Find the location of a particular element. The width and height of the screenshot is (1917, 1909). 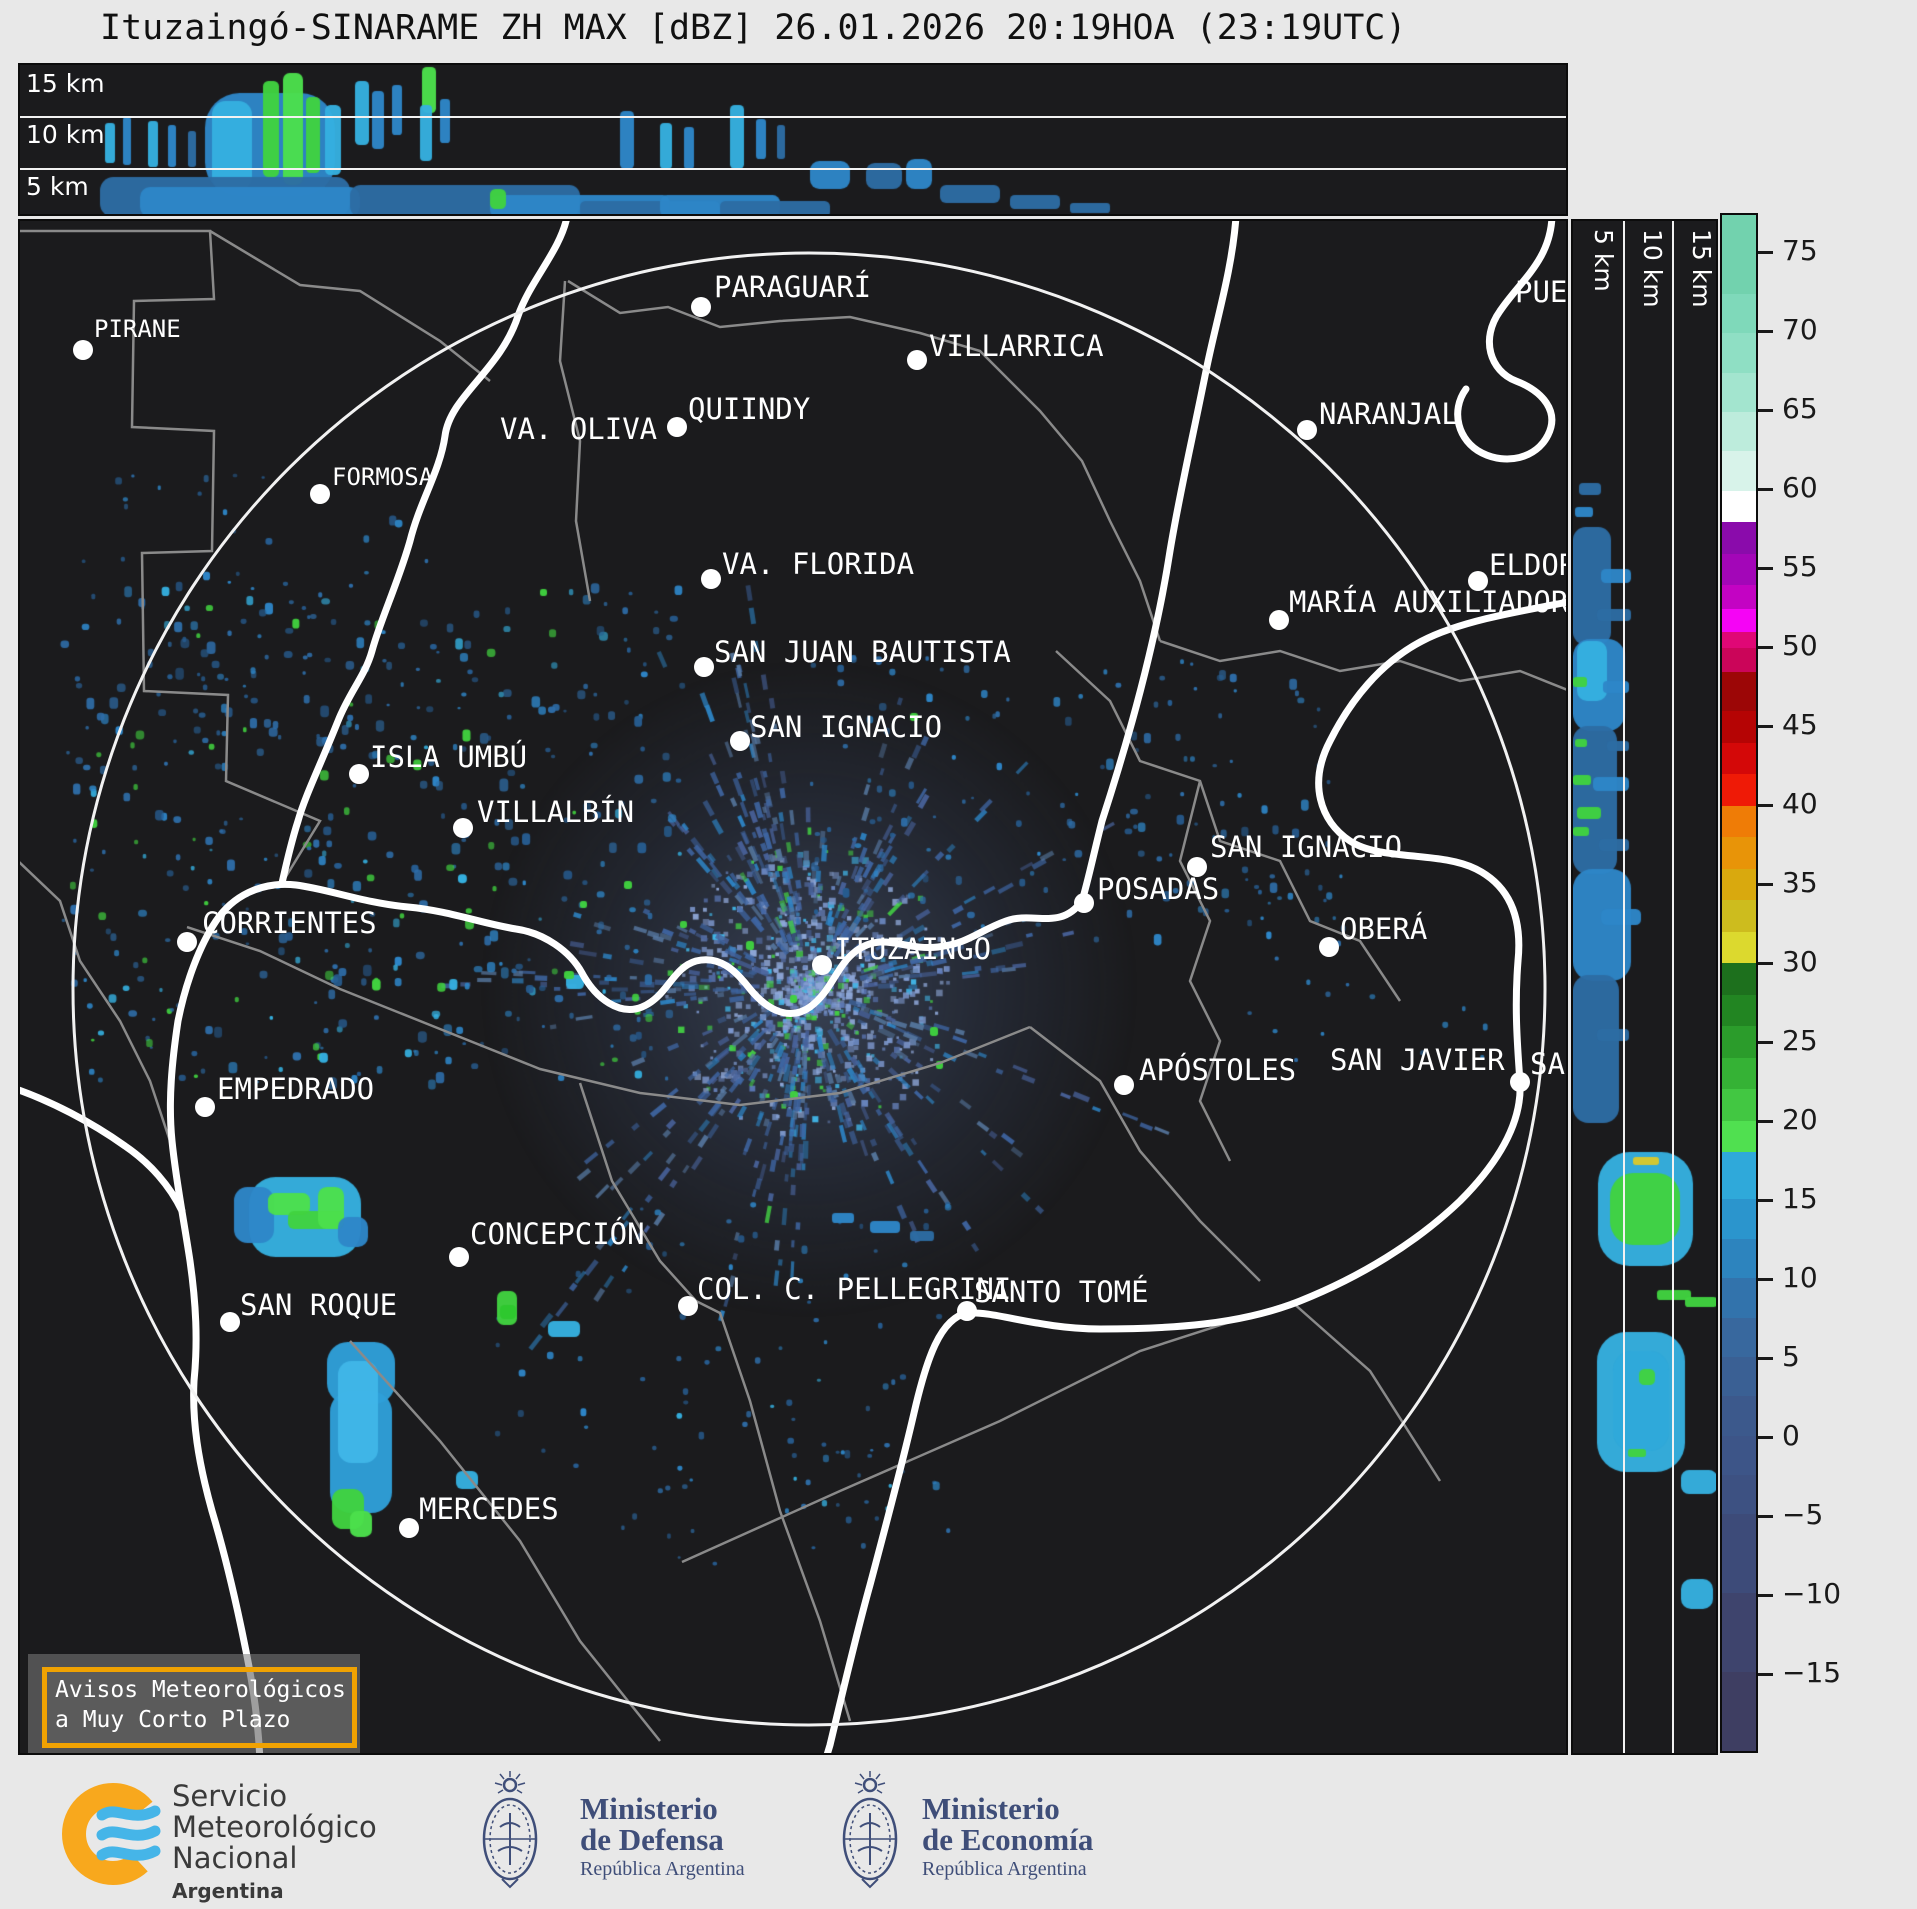

altitude-label-15km: 15 km is located at coordinates (65, 83).